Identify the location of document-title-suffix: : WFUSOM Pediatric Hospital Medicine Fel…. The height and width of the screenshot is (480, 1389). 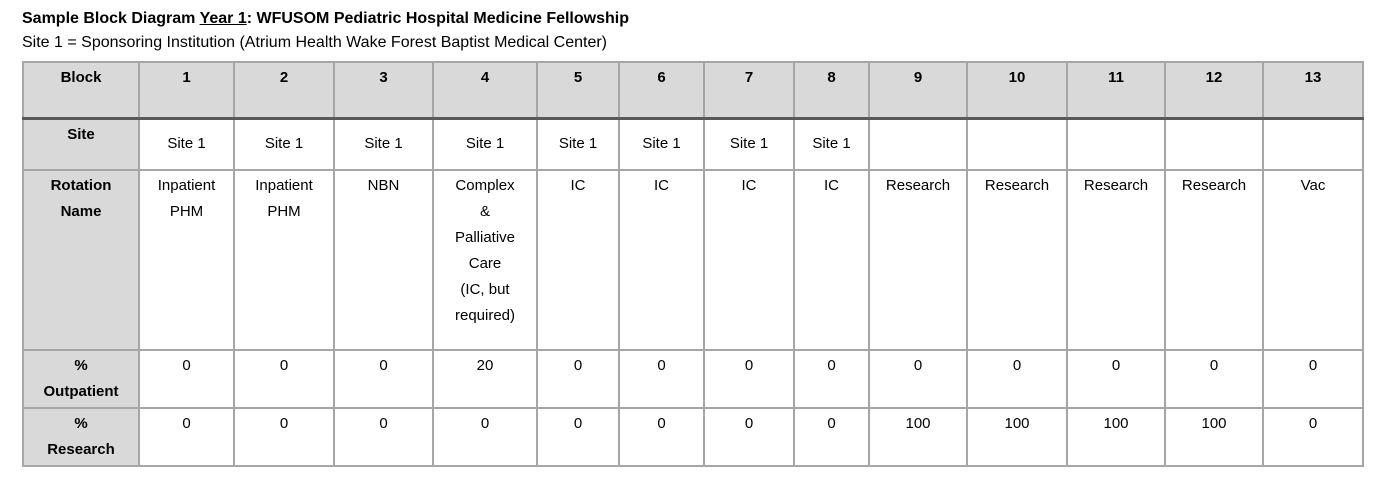
(437, 18).